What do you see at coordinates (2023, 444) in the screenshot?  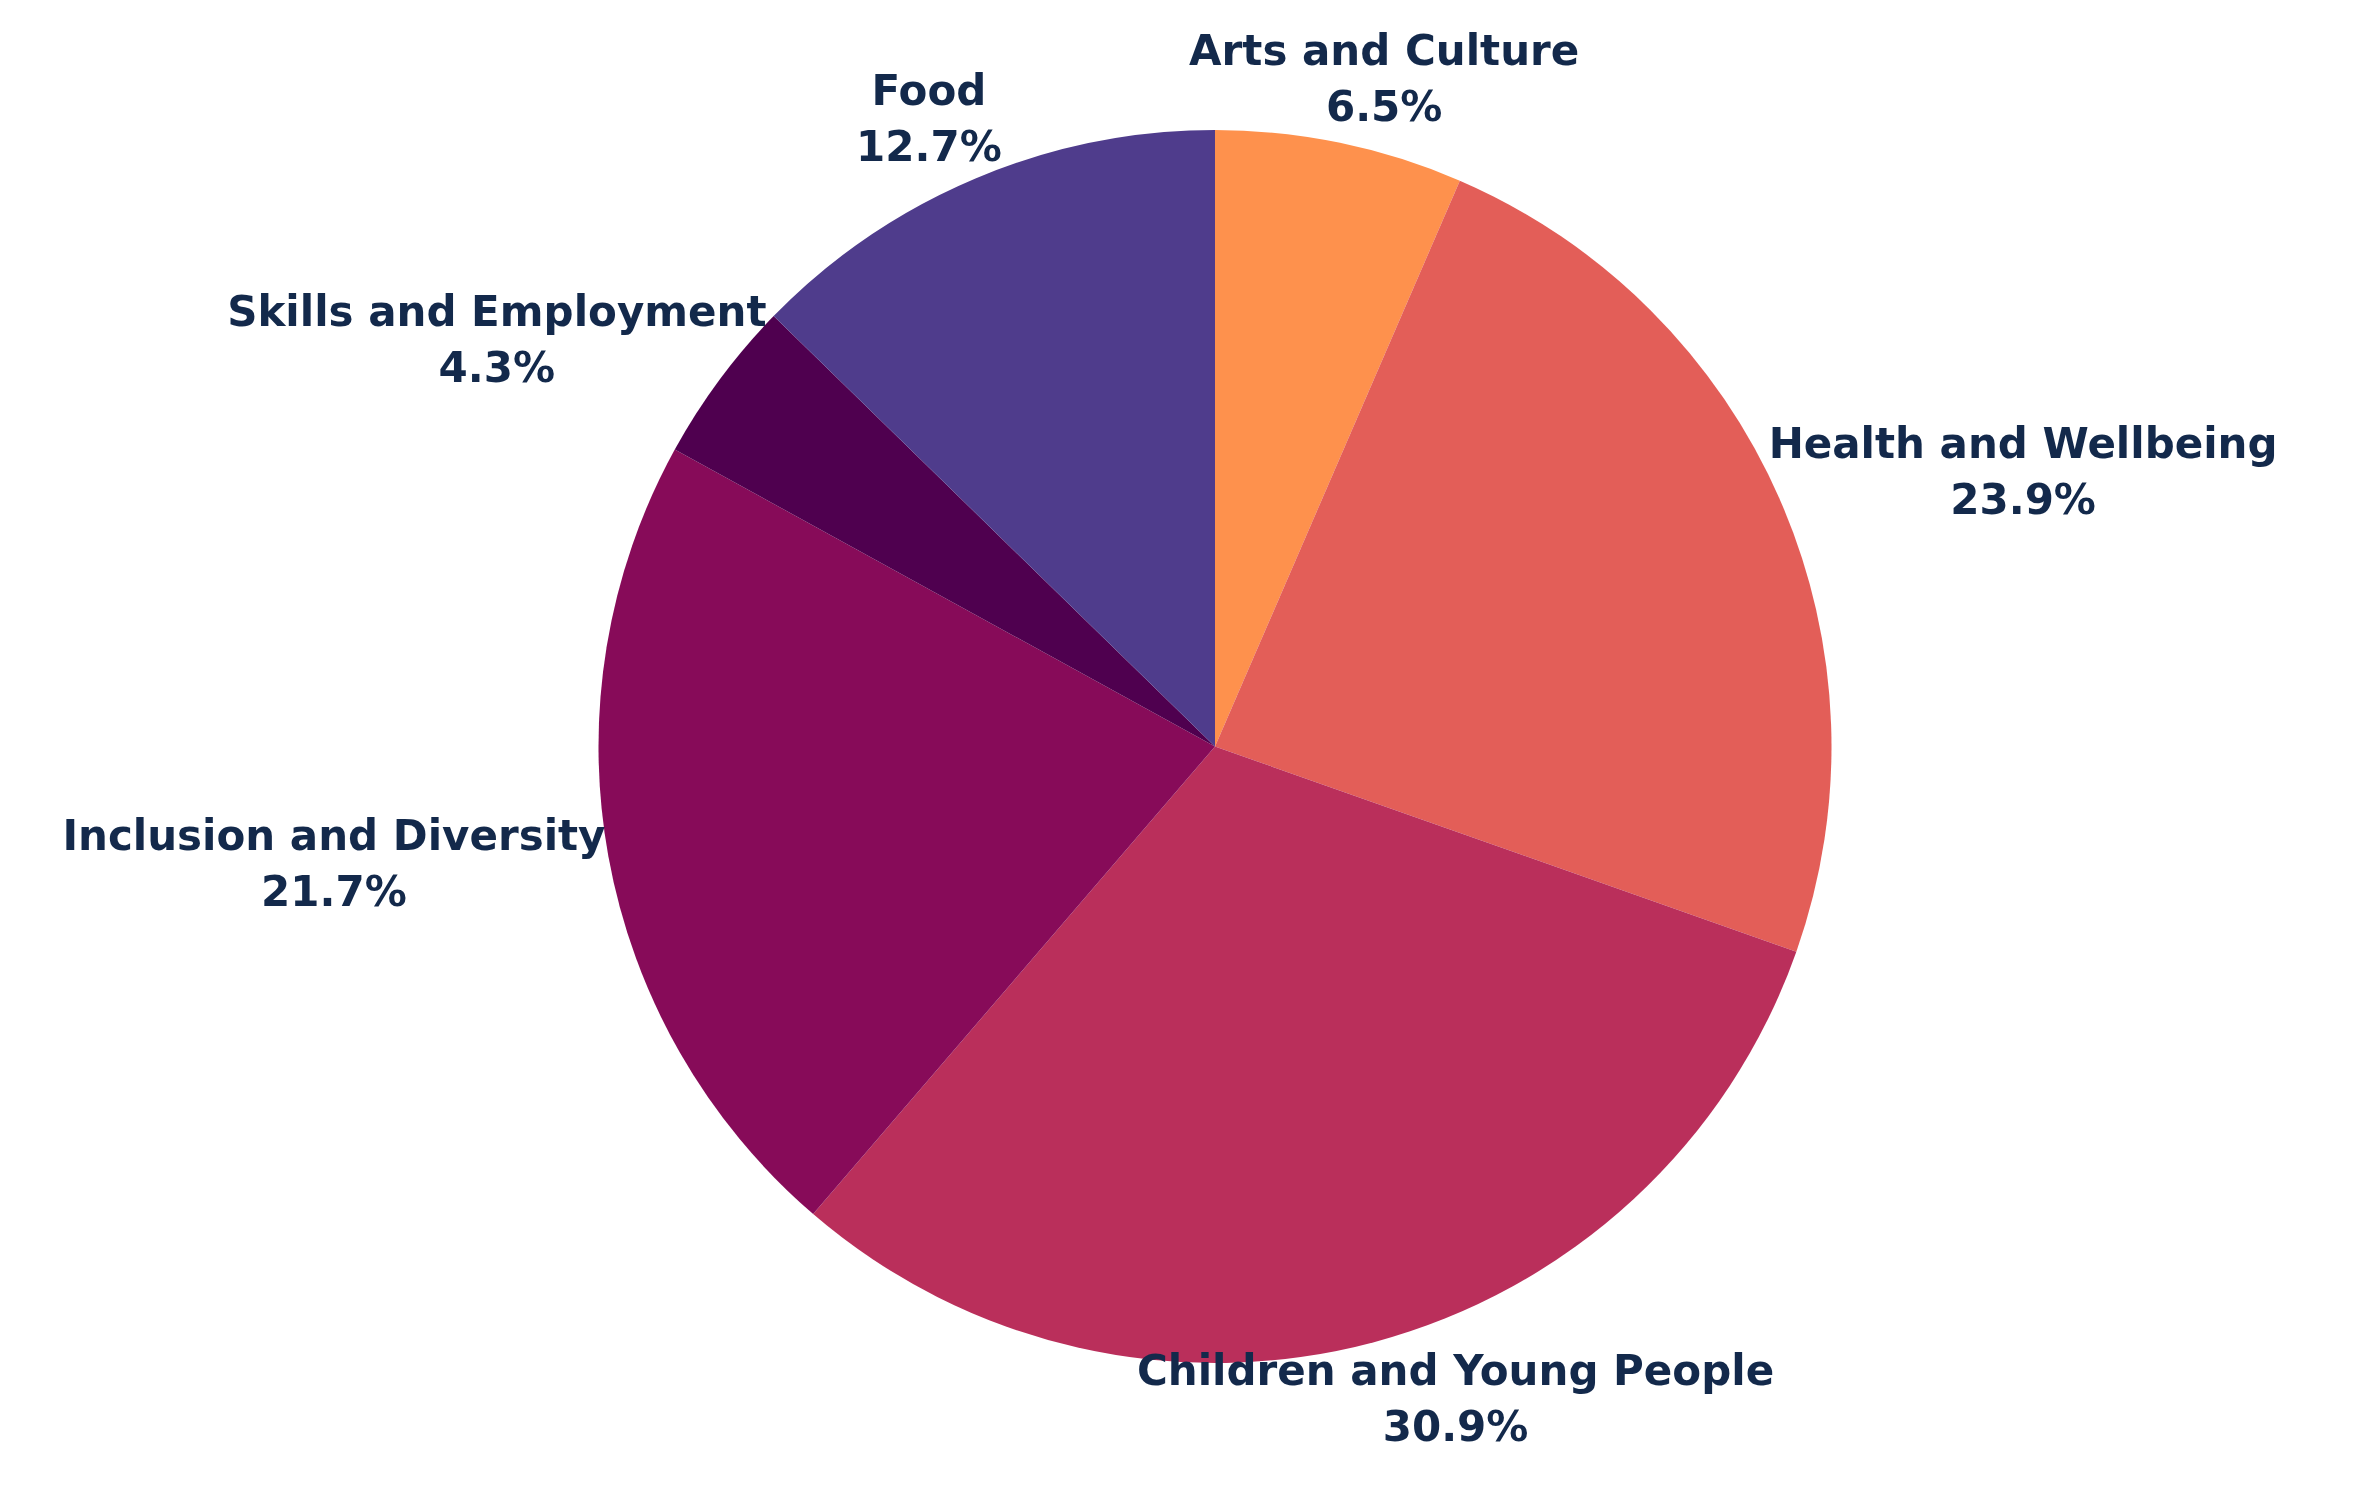 I see `slice-label: Health and Wellbeing` at bounding box center [2023, 444].